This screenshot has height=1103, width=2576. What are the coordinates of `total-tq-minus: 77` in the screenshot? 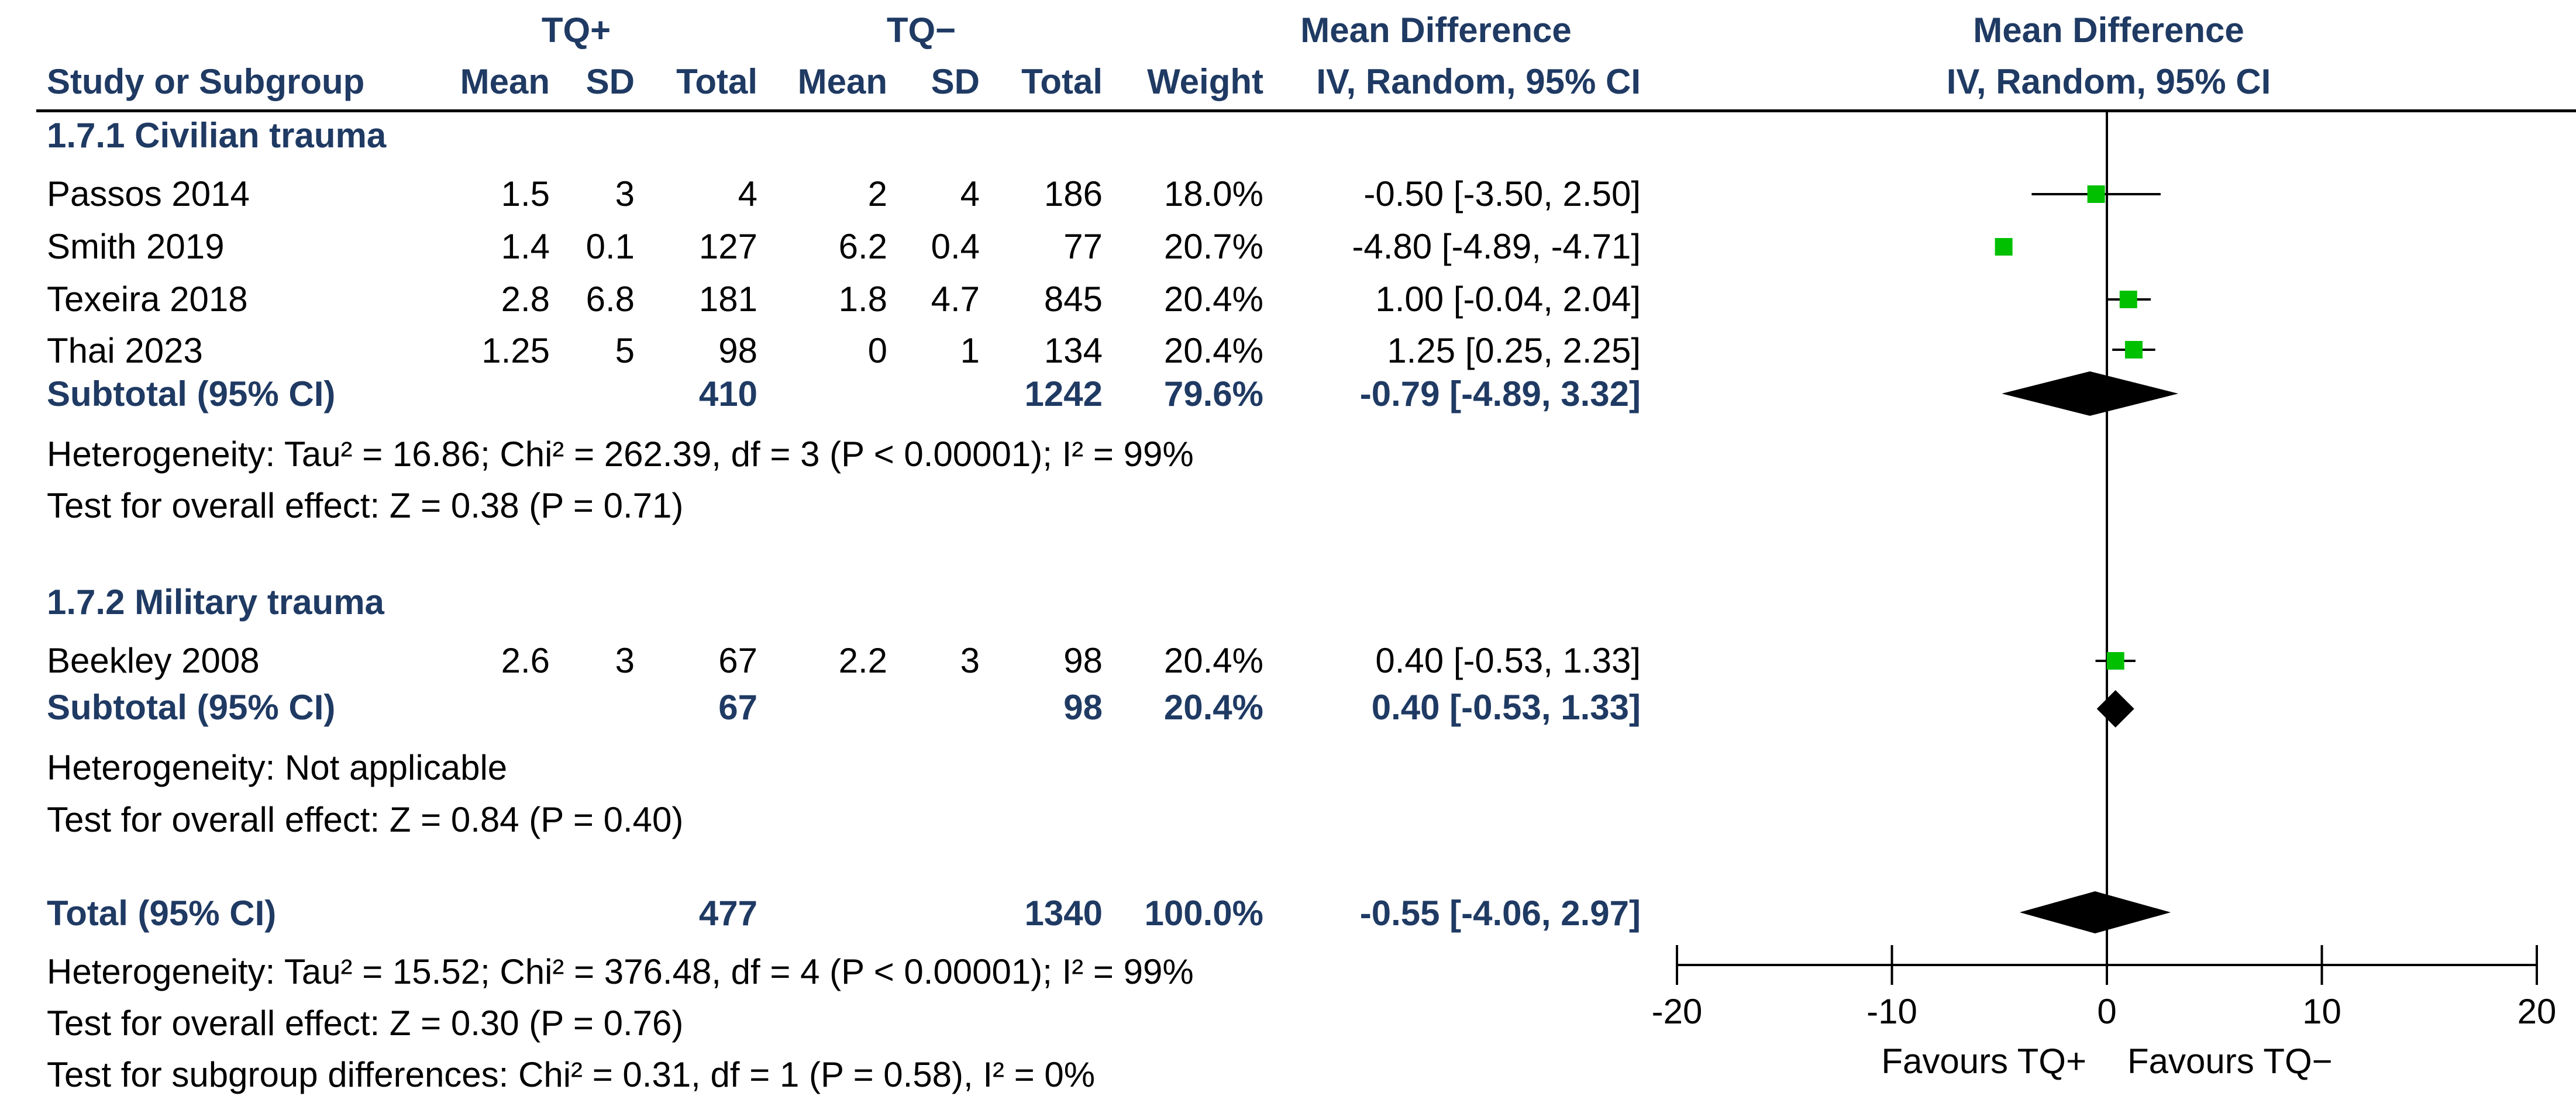 It's located at (1083, 247).